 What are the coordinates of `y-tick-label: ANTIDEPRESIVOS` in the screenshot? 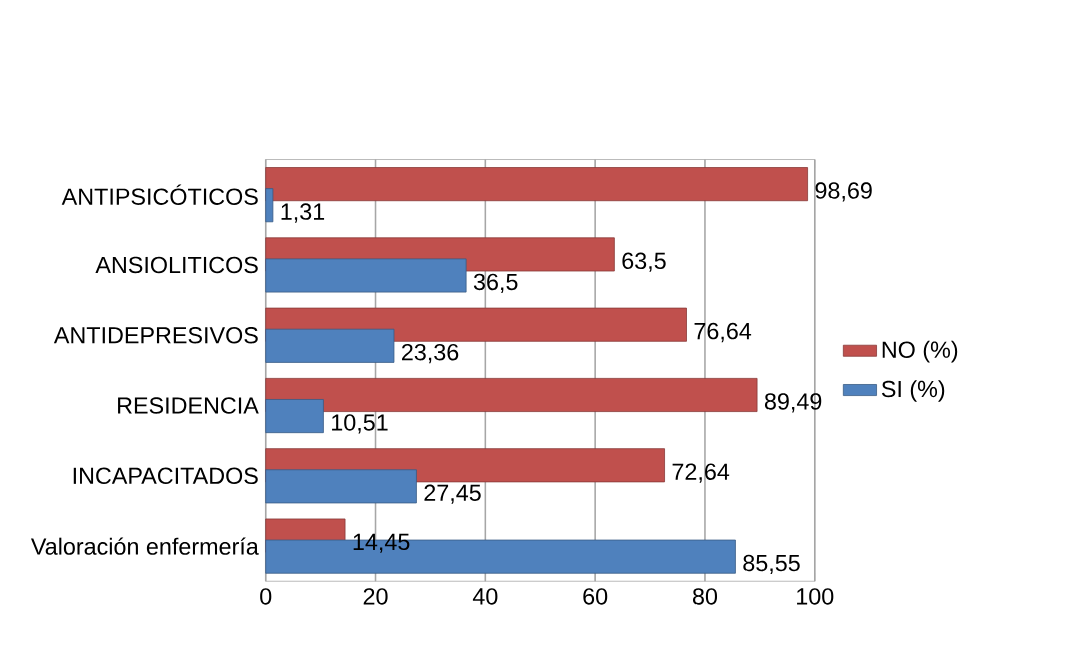 It's located at (155, 335).